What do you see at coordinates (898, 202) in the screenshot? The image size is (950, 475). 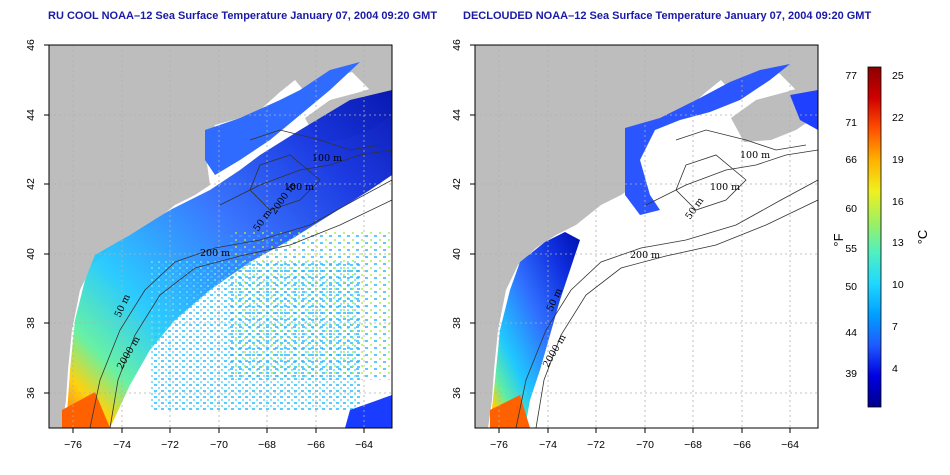 I see `celsius-tick: 16` at bounding box center [898, 202].